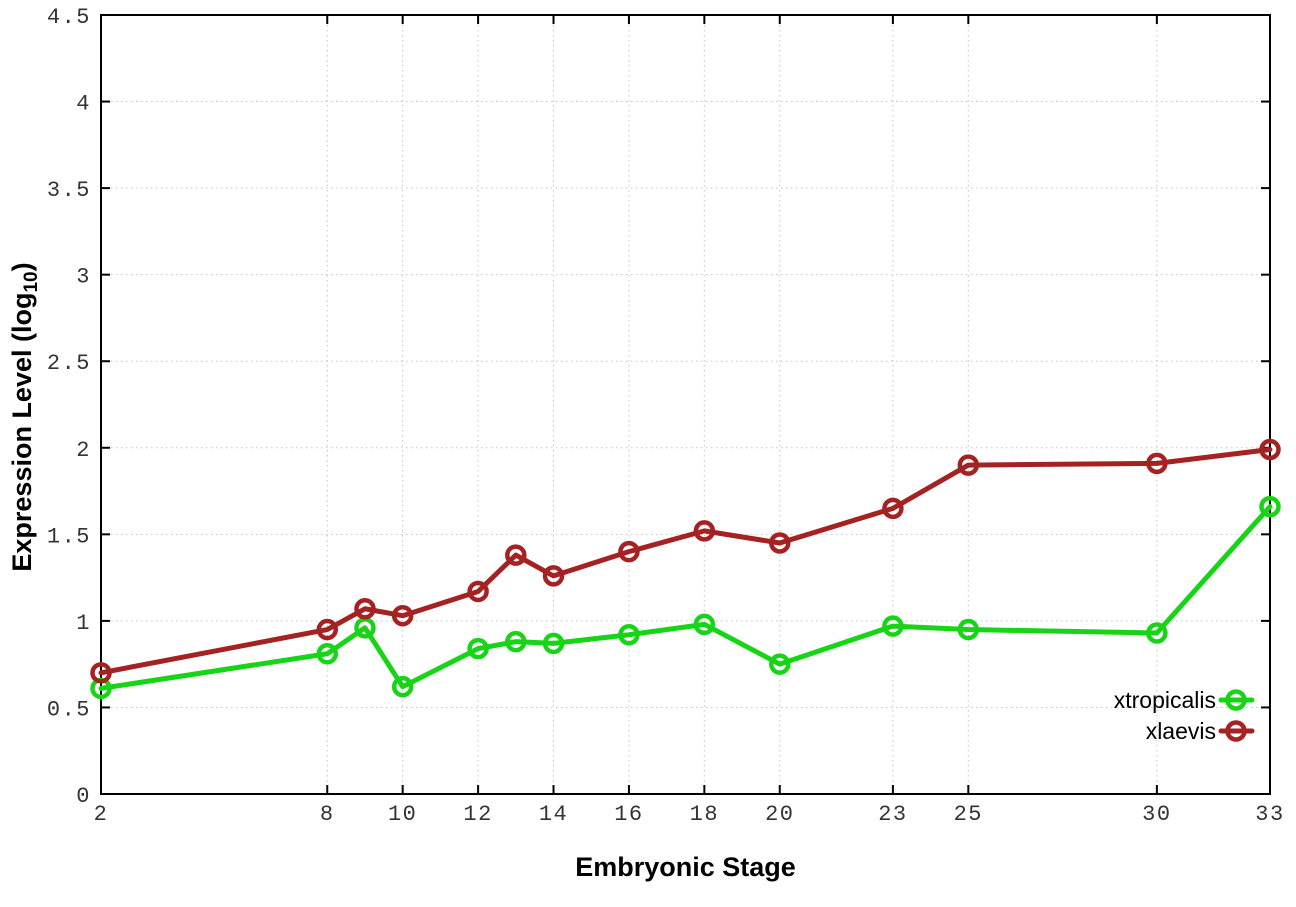 The image size is (1296, 907). I want to click on x-tick-label: 16, so click(628, 814).